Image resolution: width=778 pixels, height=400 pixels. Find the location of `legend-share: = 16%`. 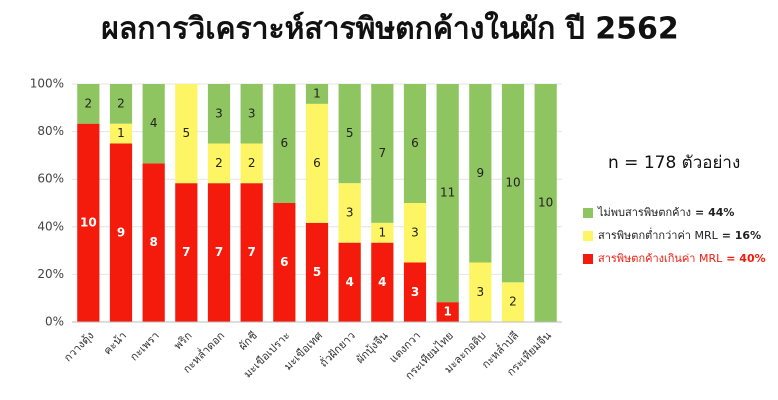

legend-share: = 16% is located at coordinates (741, 235).